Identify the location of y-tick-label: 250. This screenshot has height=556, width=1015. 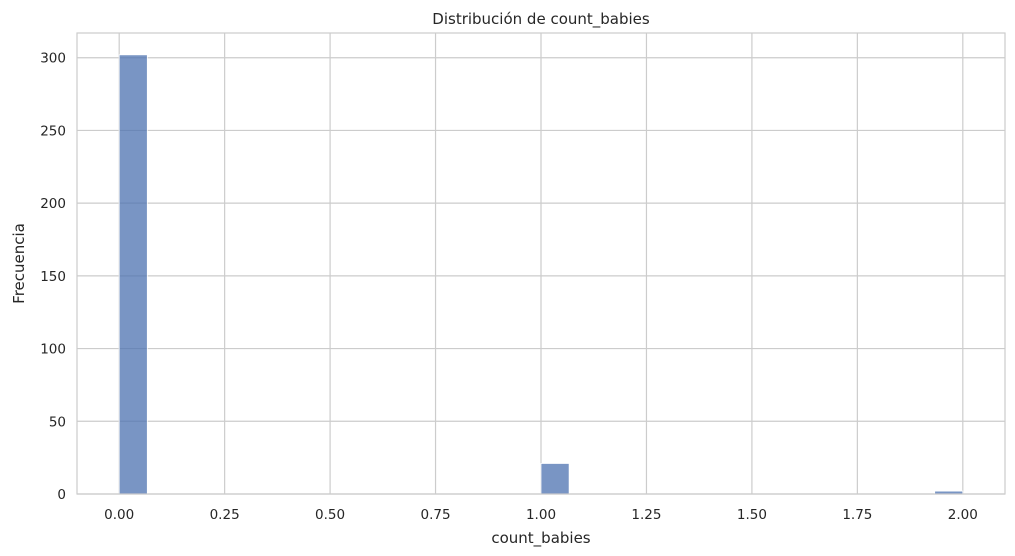
(53, 131).